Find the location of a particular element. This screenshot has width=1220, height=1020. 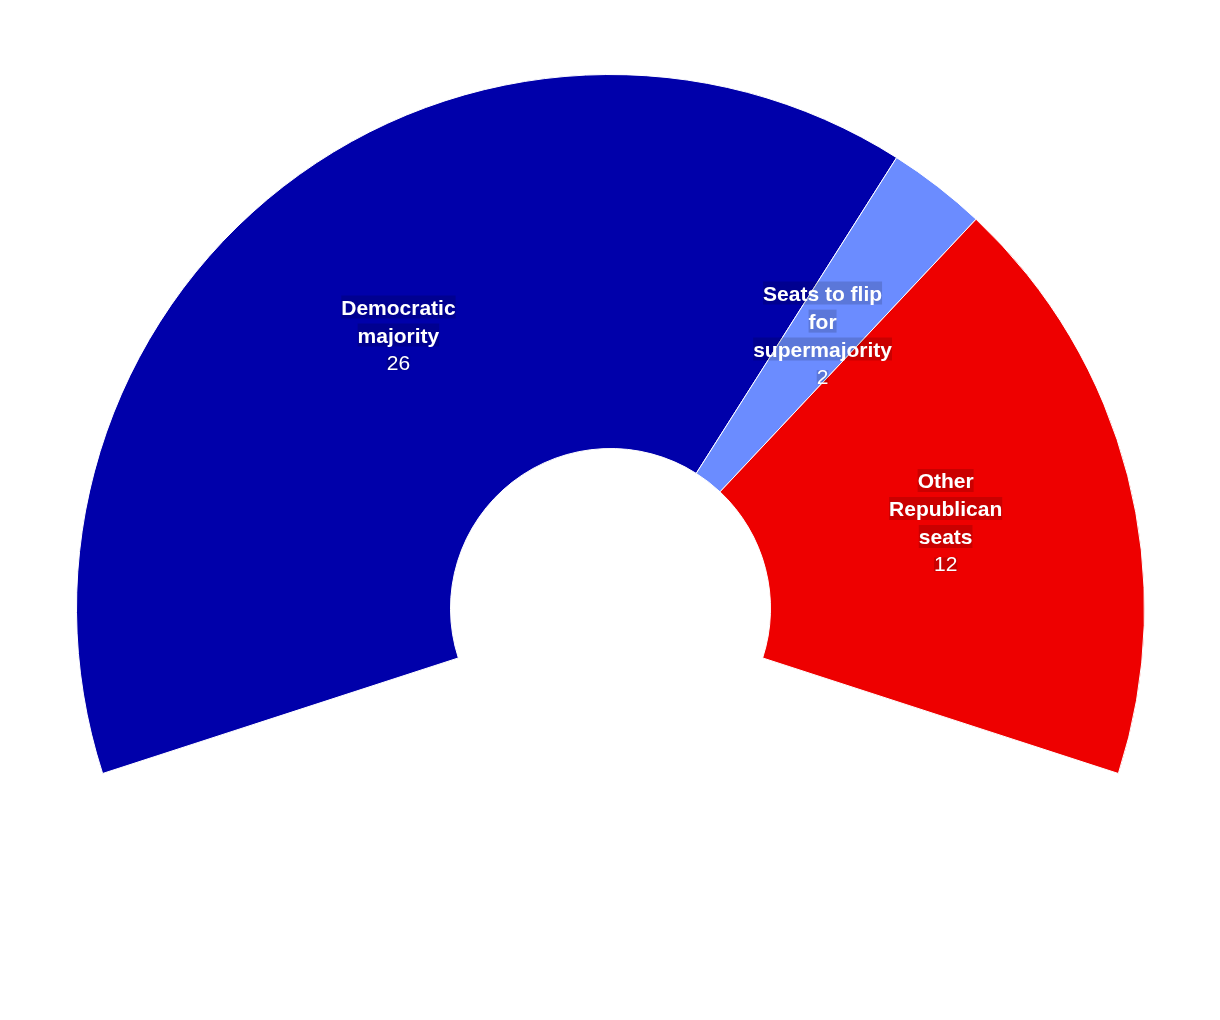

slice-label: Democratic majority is located at coordinates (398, 321).